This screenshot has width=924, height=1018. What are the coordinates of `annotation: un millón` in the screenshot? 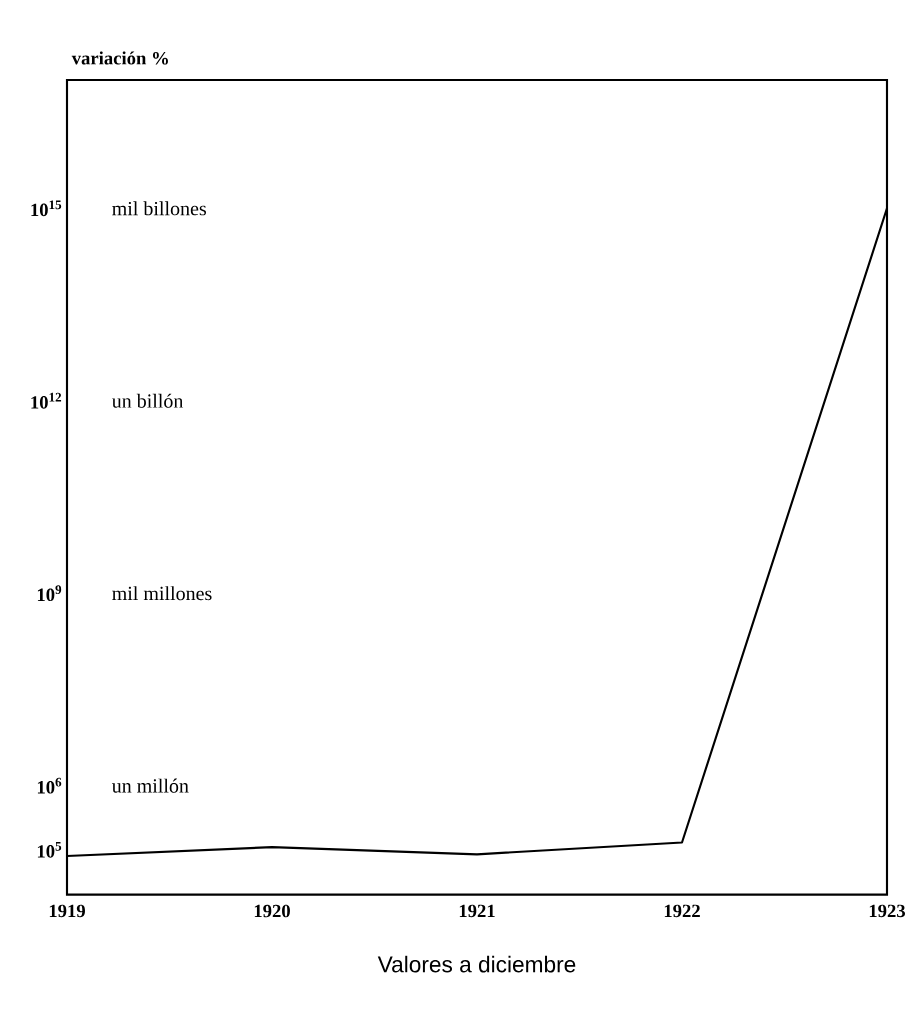 It's located at (150, 785).